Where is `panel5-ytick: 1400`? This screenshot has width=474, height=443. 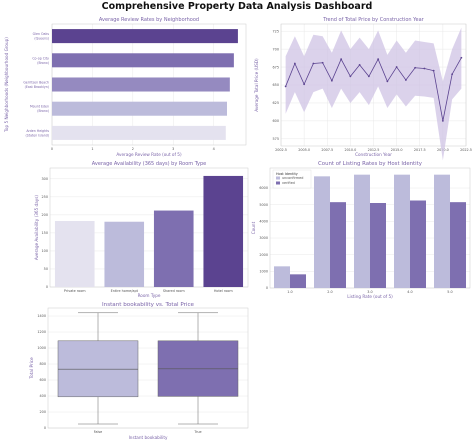 panel5-ytick: 1400 is located at coordinates (41, 316).